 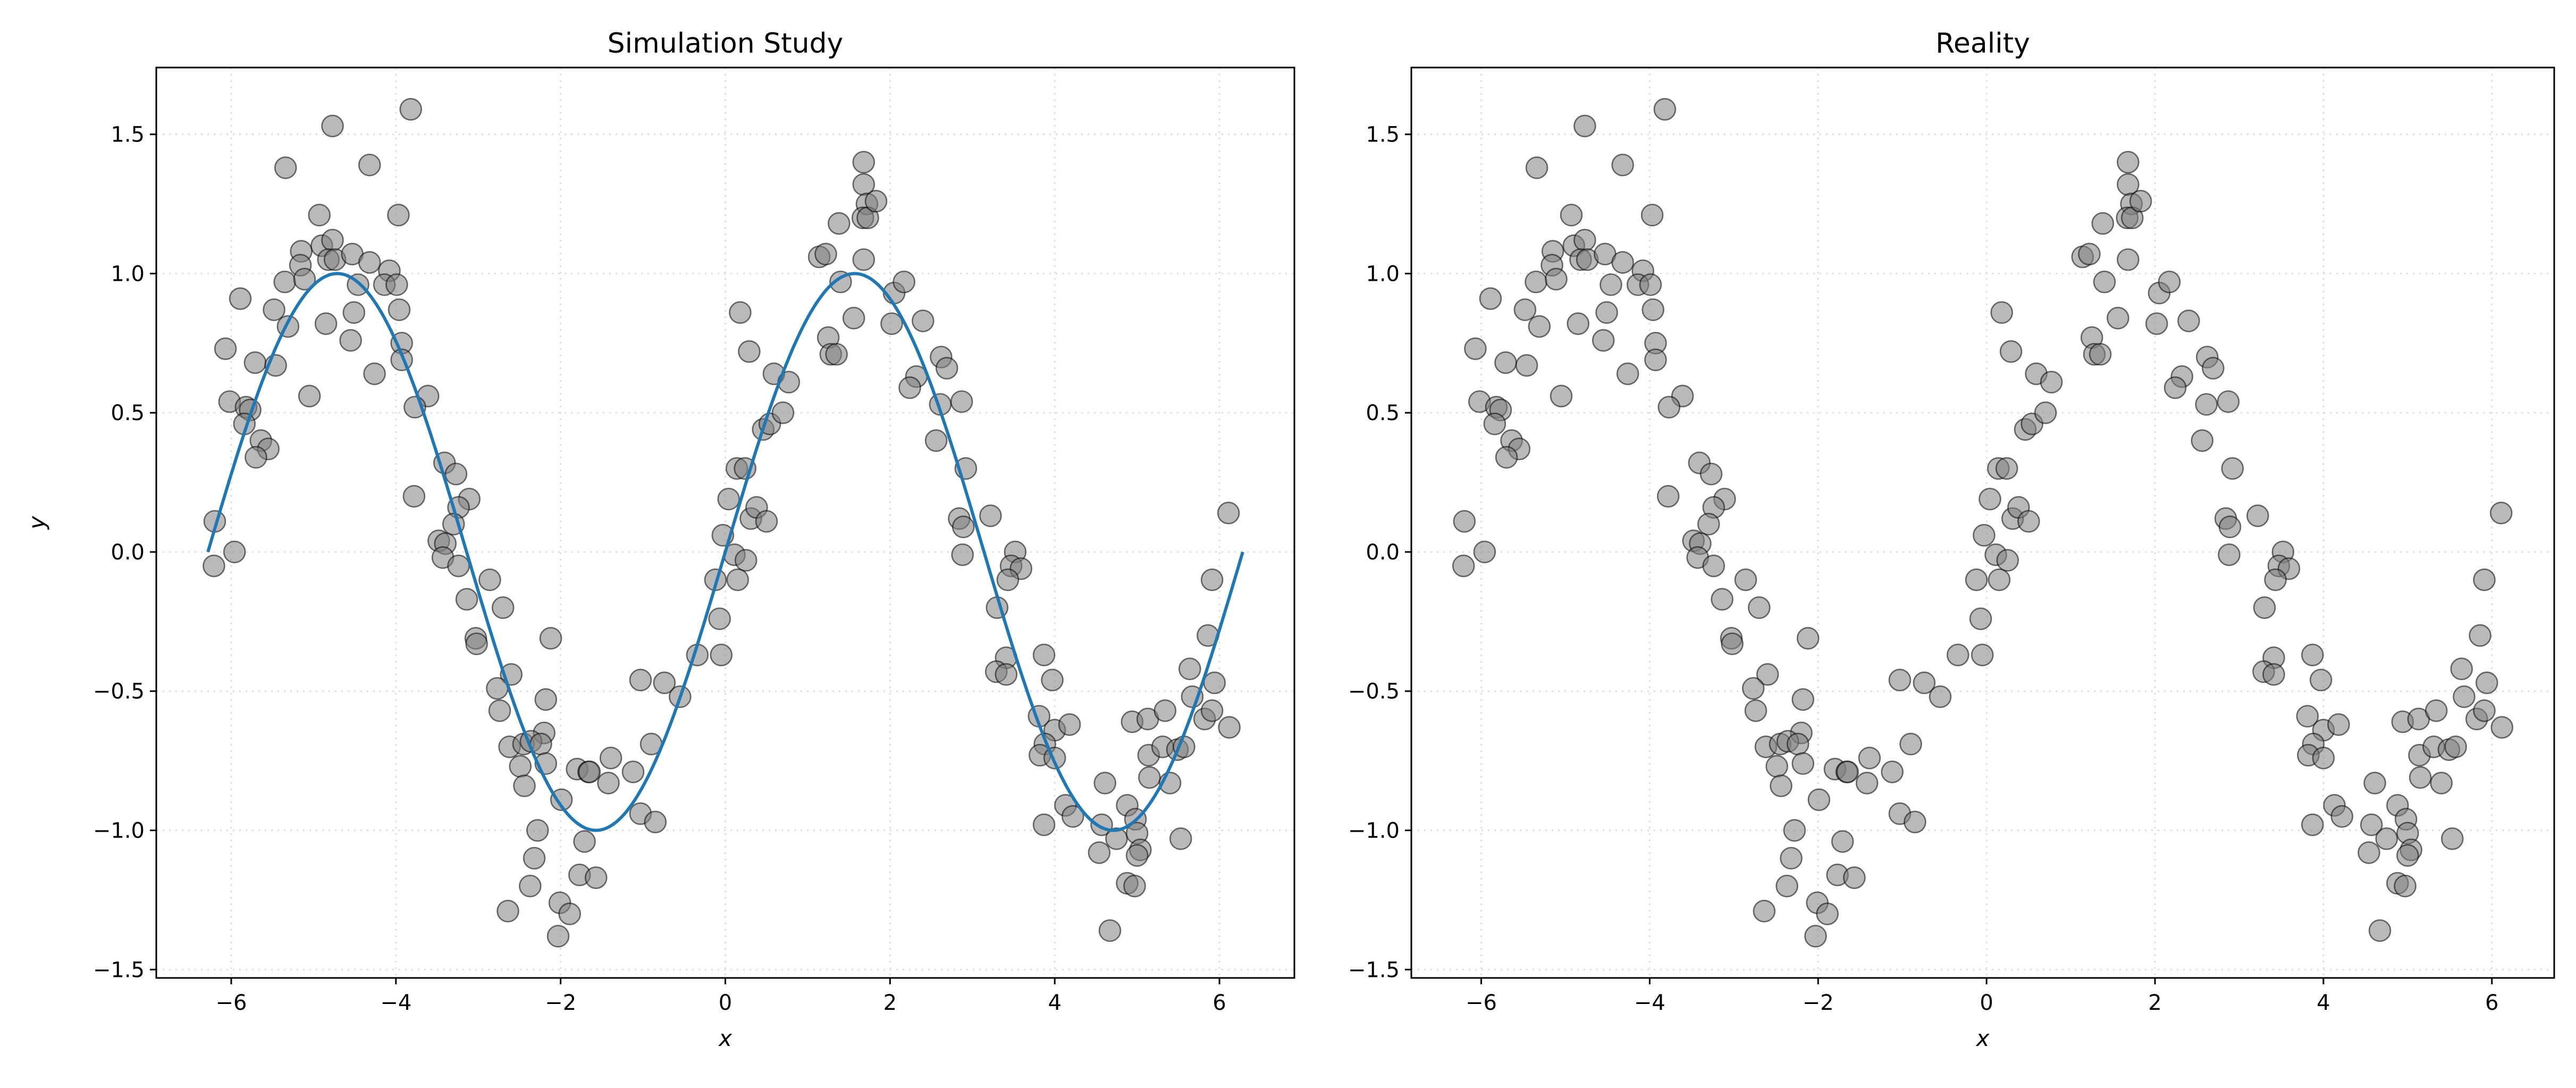 I want to click on chart-title: Simulation Study, so click(x=726, y=44).